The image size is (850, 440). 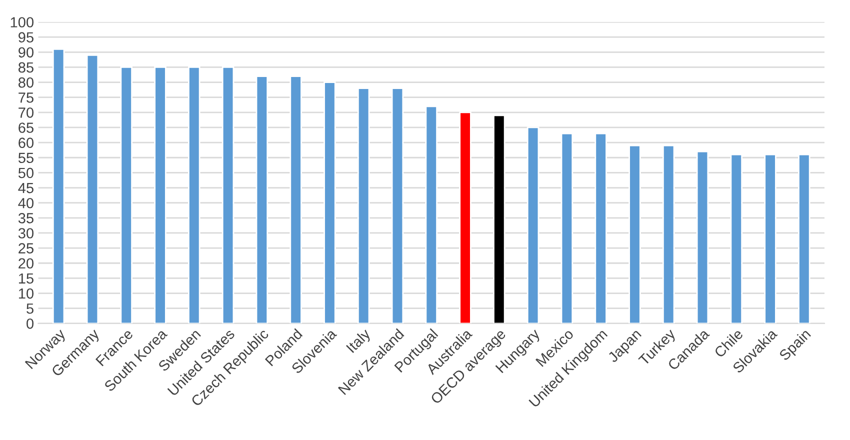 I want to click on y-tick-label: 85, so click(x=26, y=67).